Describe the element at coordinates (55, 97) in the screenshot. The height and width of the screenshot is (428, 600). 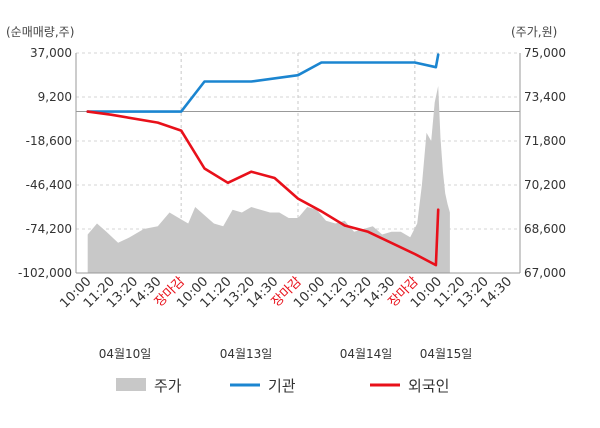
I see `left-tick-label: 9,200` at that location.